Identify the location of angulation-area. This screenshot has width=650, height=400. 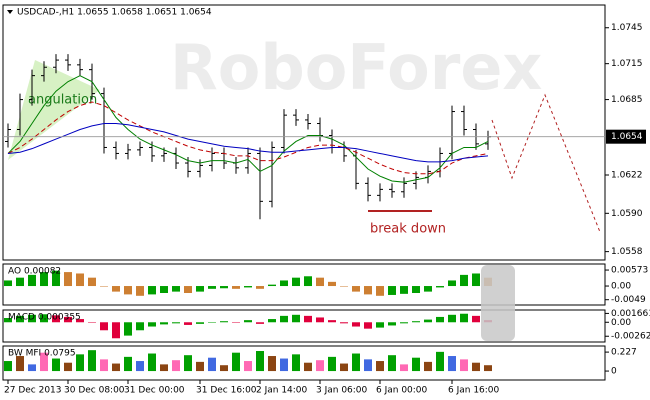
(54, 110).